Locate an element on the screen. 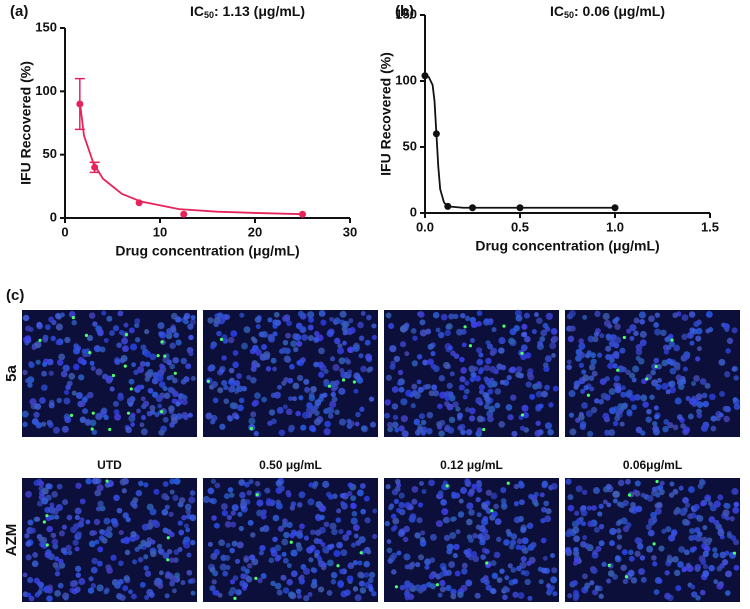 This screenshot has height=609, width=750. fit-curve is located at coordinates (190, 158).